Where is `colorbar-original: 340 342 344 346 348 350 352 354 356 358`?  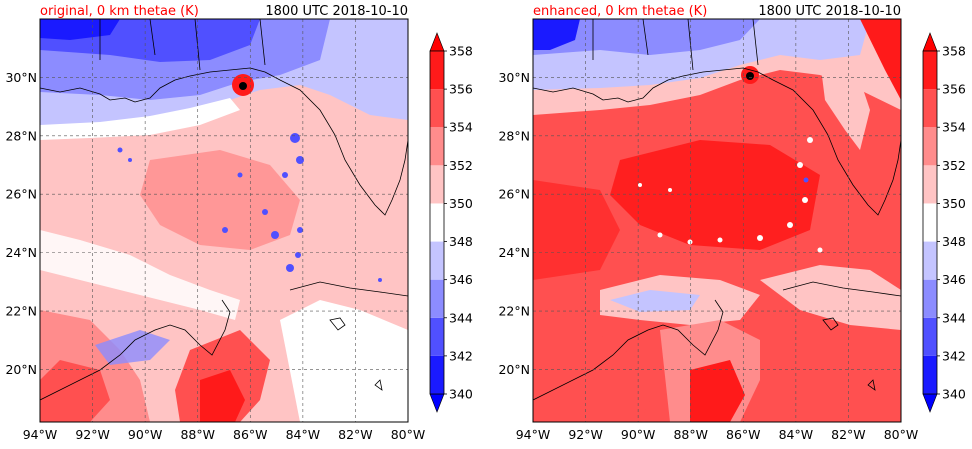 colorbar-original: 340 342 344 346 348 350 352 354 356 358 is located at coordinates (451, 222).